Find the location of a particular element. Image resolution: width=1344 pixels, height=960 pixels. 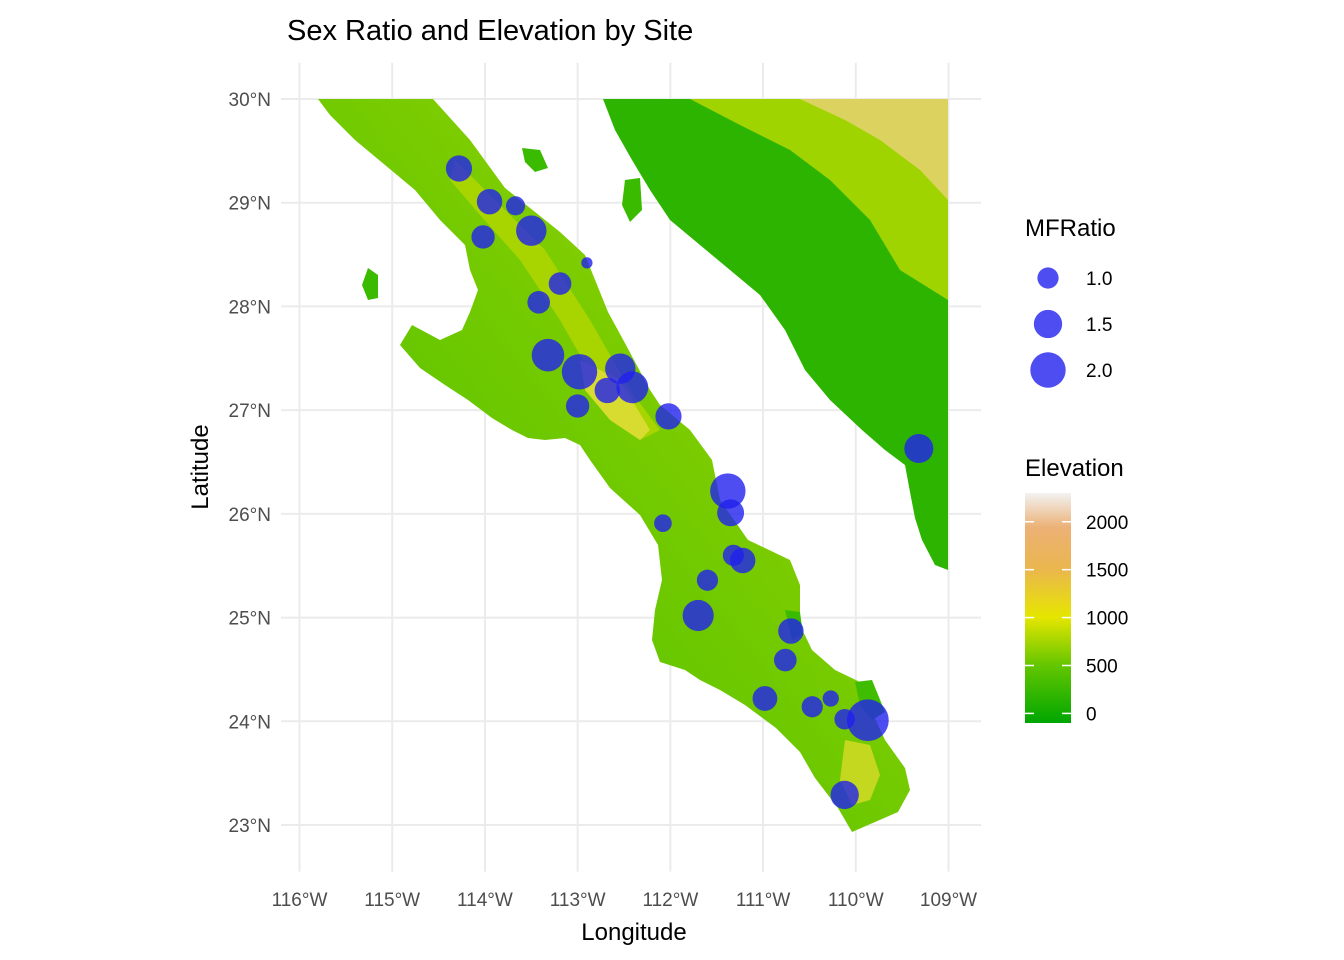

y-tick-label: 26°N is located at coordinates (250, 515).